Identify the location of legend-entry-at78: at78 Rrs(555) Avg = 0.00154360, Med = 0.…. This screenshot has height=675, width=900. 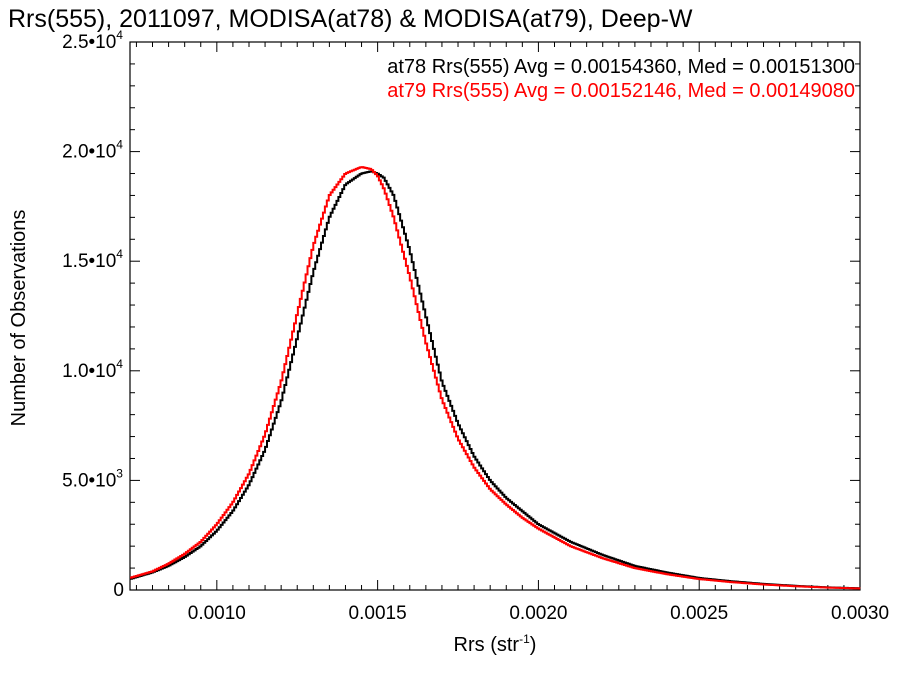
(621, 67).